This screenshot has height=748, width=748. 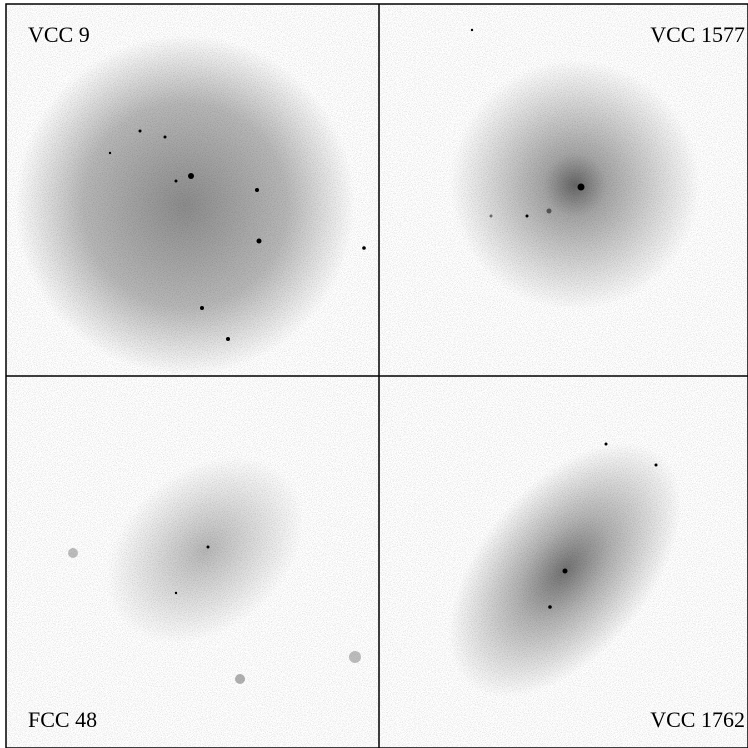 What do you see at coordinates (62, 719) in the screenshot?
I see `panel-label: FCC 48` at bounding box center [62, 719].